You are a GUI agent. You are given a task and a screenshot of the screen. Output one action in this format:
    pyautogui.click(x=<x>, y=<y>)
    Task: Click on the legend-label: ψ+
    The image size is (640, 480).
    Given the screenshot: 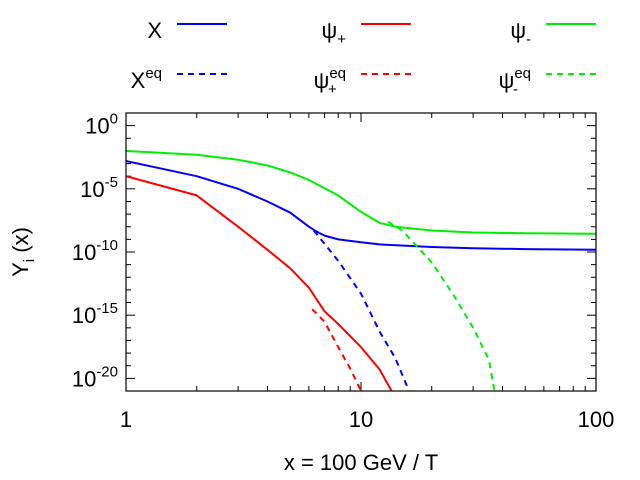 What is the action you would take?
    pyautogui.click(x=334, y=33)
    